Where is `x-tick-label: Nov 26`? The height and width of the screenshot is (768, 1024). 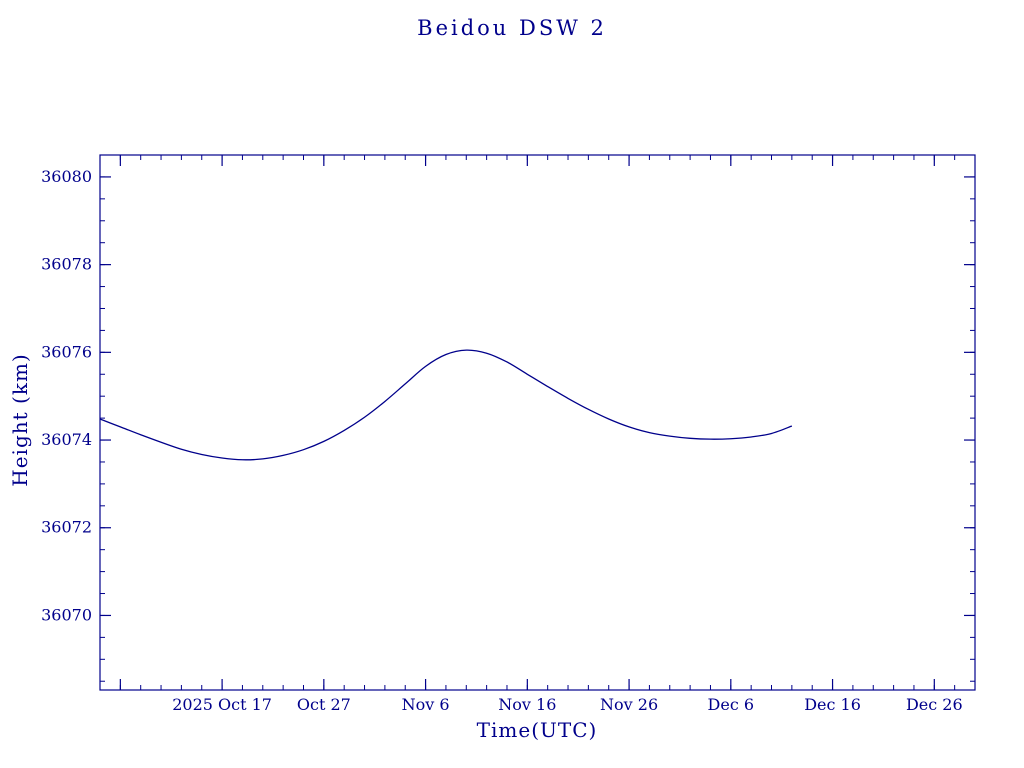
x-tick-label: Nov 26 is located at coordinates (629, 704).